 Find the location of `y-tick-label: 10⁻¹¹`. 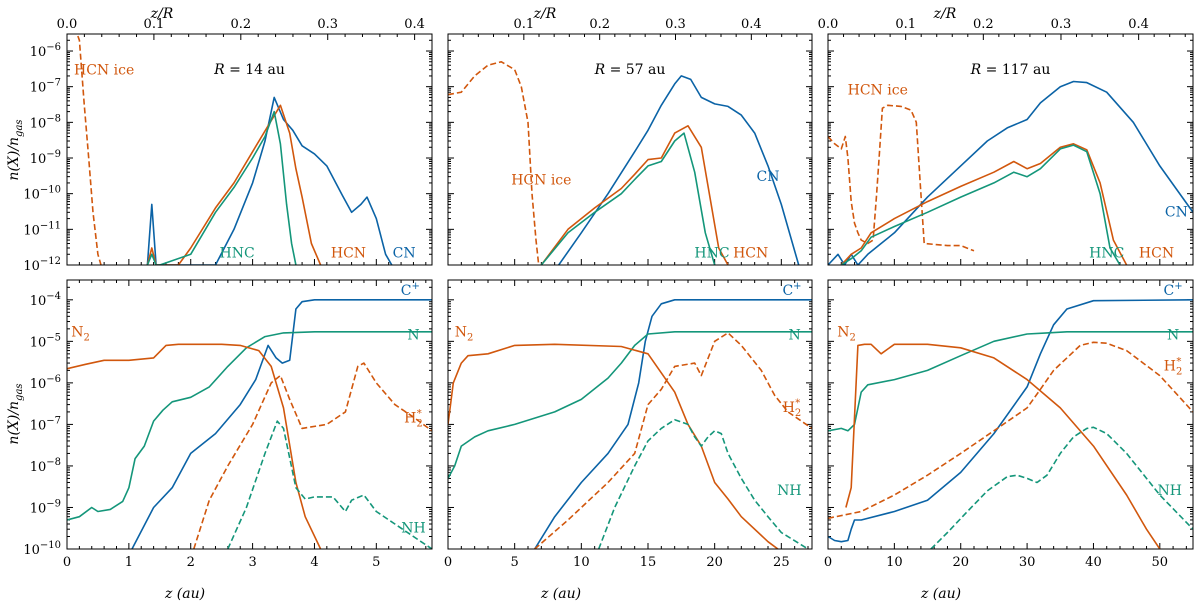

y-tick-label: 10⁻¹¹ is located at coordinates (42, 229).